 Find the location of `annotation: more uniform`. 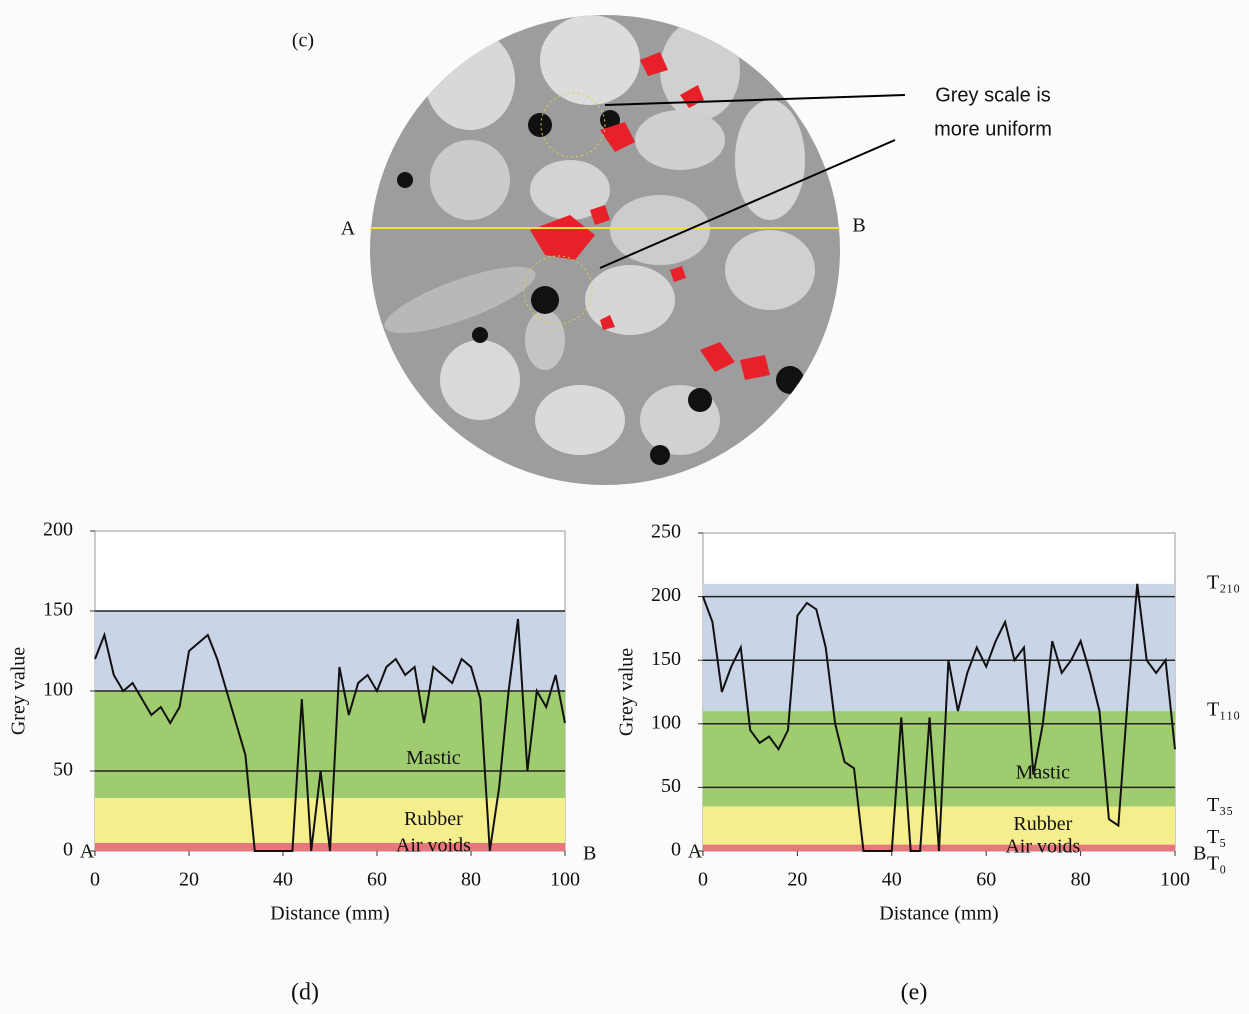

annotation: more uniform is located at coordinates (993, 129).